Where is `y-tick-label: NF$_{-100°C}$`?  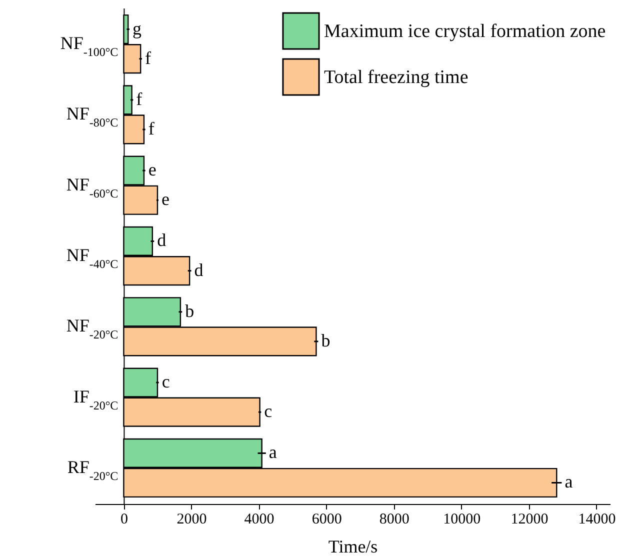 y-tick-label: NF$_{-100°C}$ is located at coordinates (89, 46).